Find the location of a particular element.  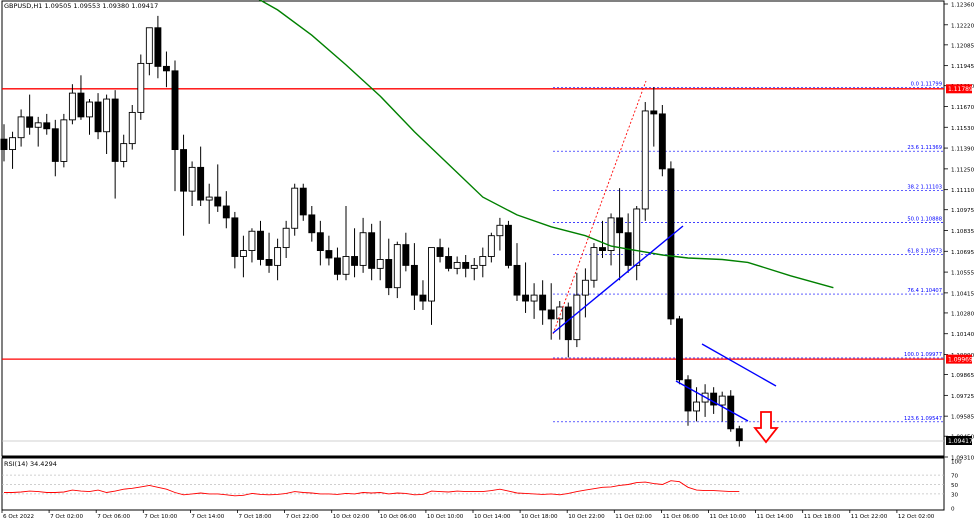

channel-lower-line is located at coordinates (712, 401).